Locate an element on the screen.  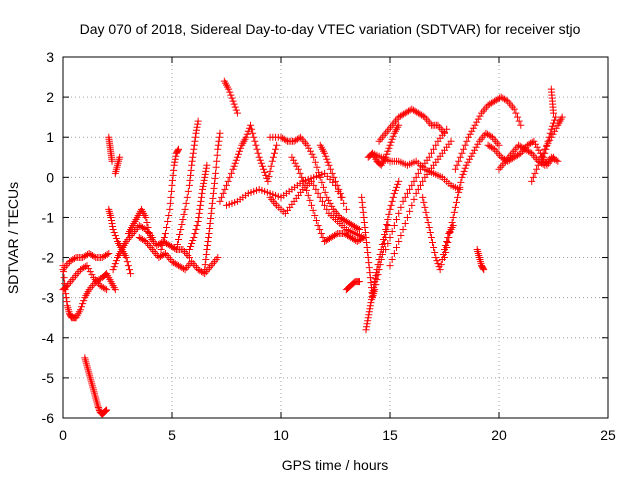
y-tick-label: -5 is located at coordinates (48, 378).